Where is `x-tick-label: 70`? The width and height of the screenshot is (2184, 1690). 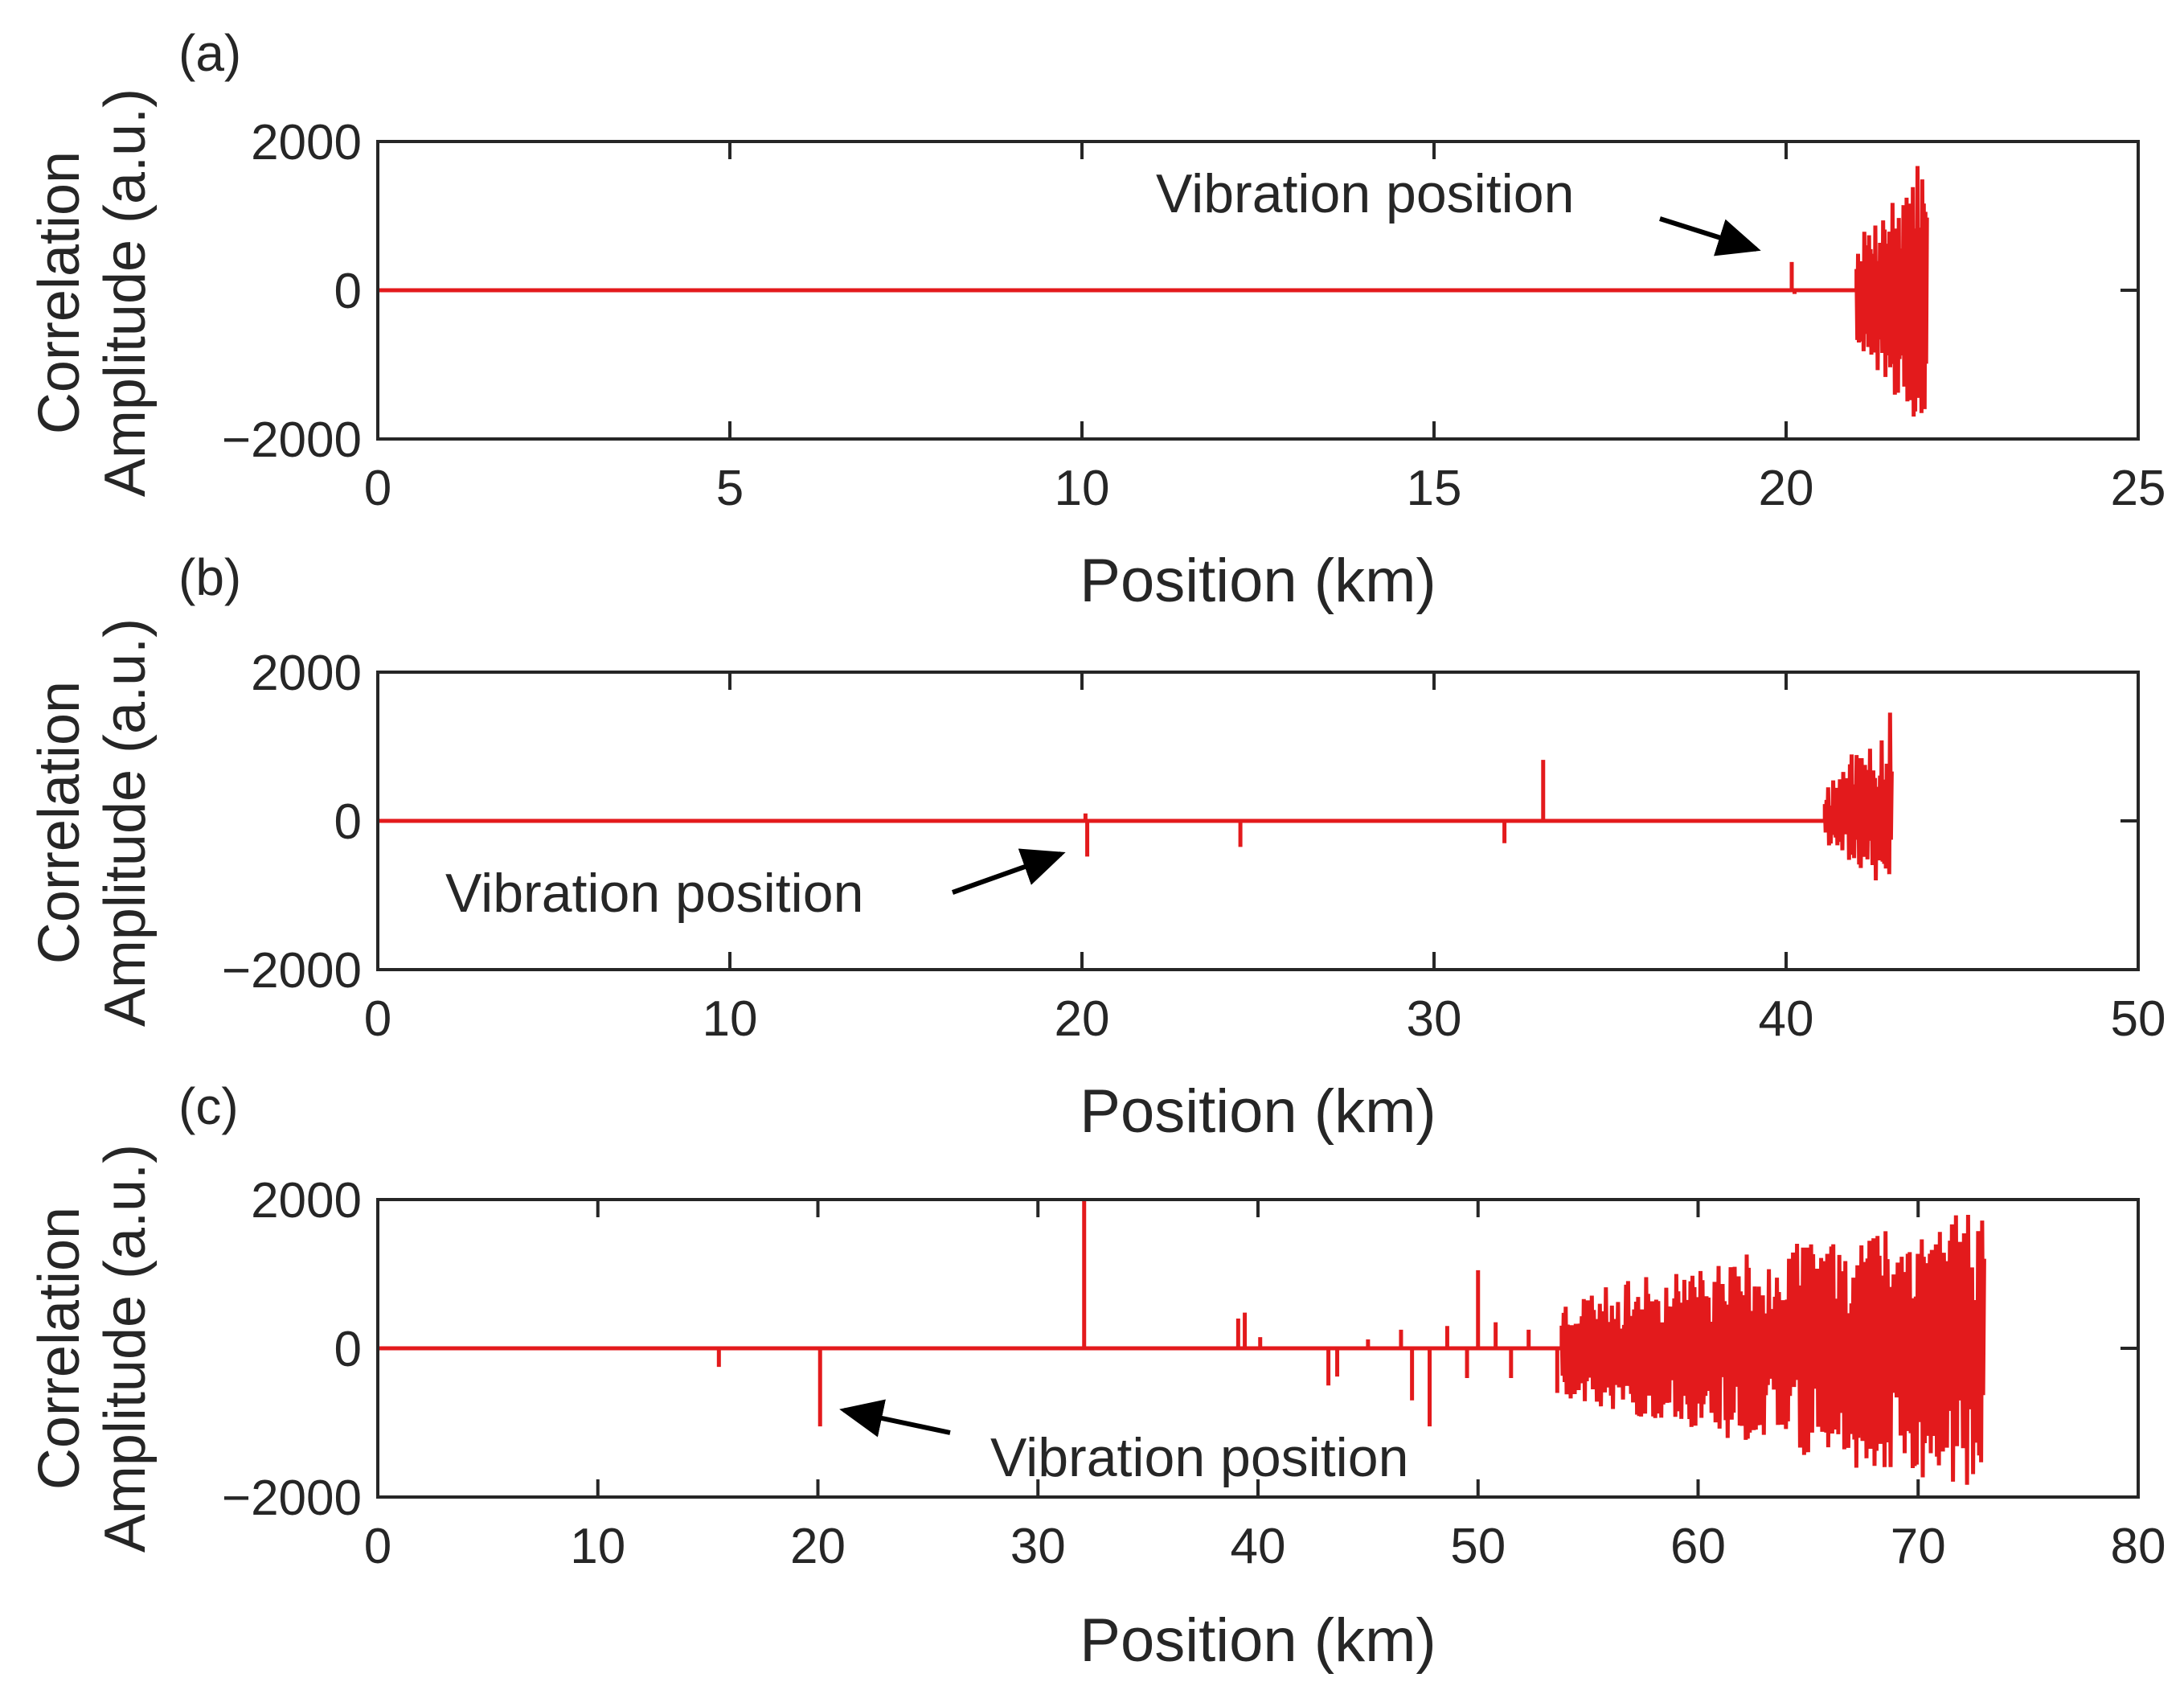 x-tick-label: 70 is located at coordinates (1918, 1546).